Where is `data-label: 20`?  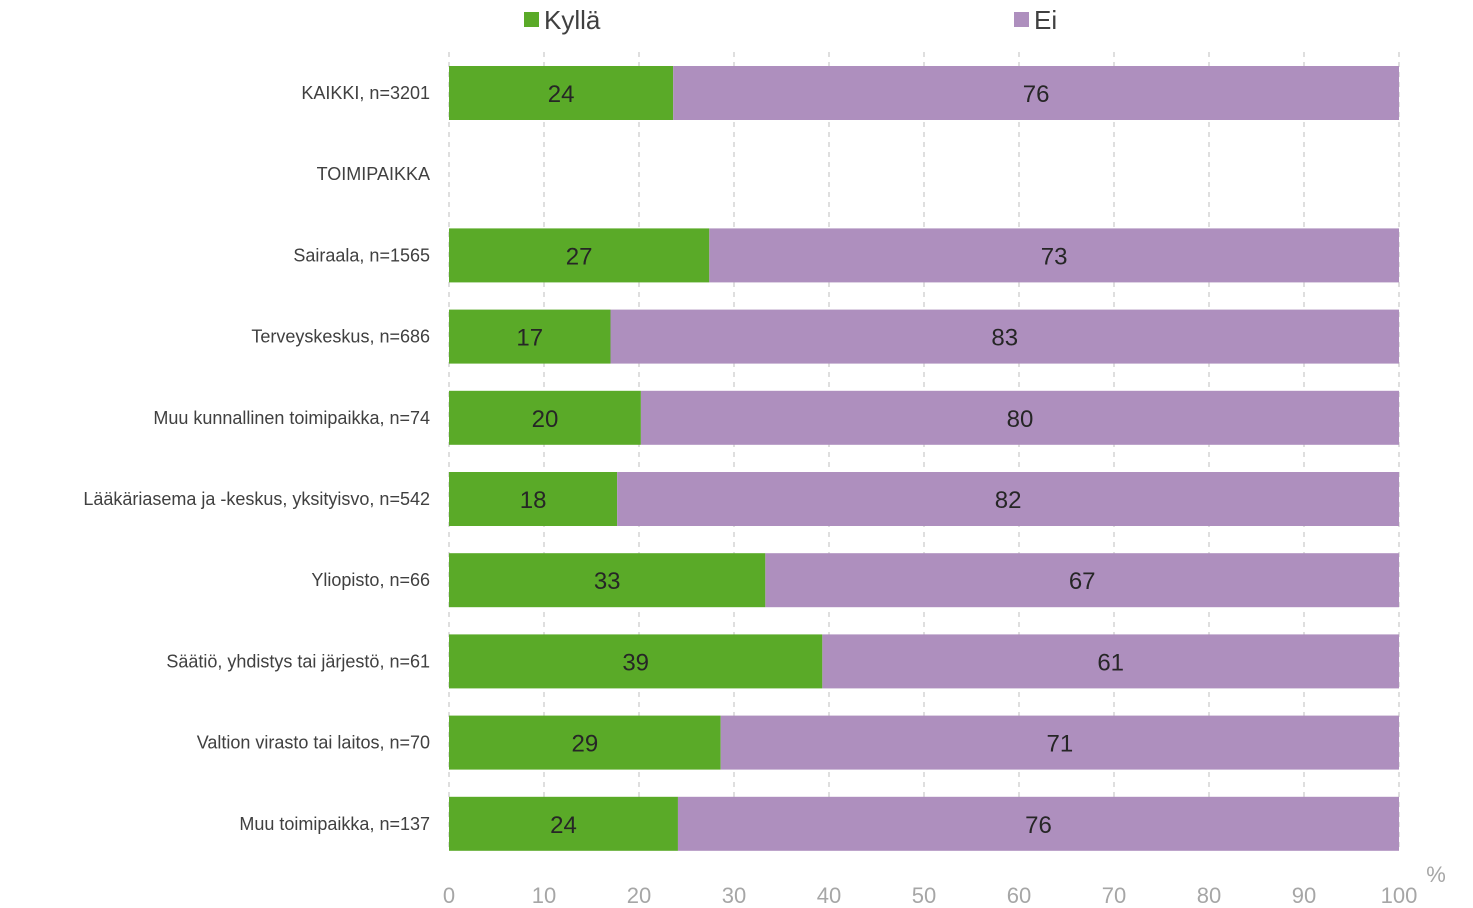
data-label: 20 is located at coordinates (545, 419).